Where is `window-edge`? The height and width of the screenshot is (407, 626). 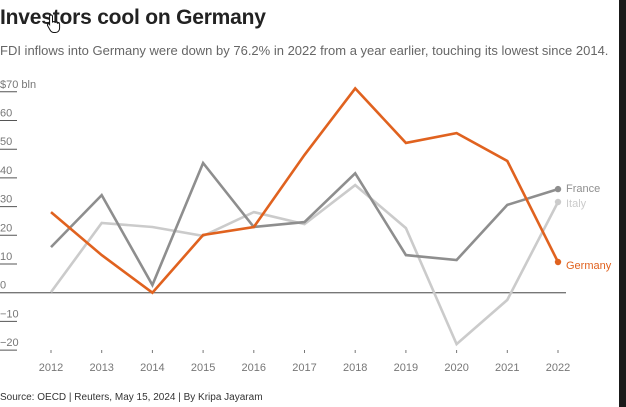 window-edge is located at coordinates (622, 203).